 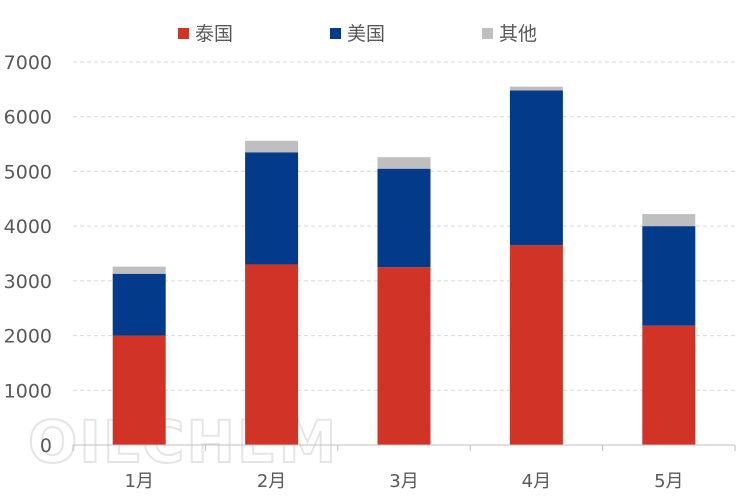 What do you see at coordinates (28, 227) in the screenshot?
I see `y-tick-label: 4000` at bounding box center [28, 227].